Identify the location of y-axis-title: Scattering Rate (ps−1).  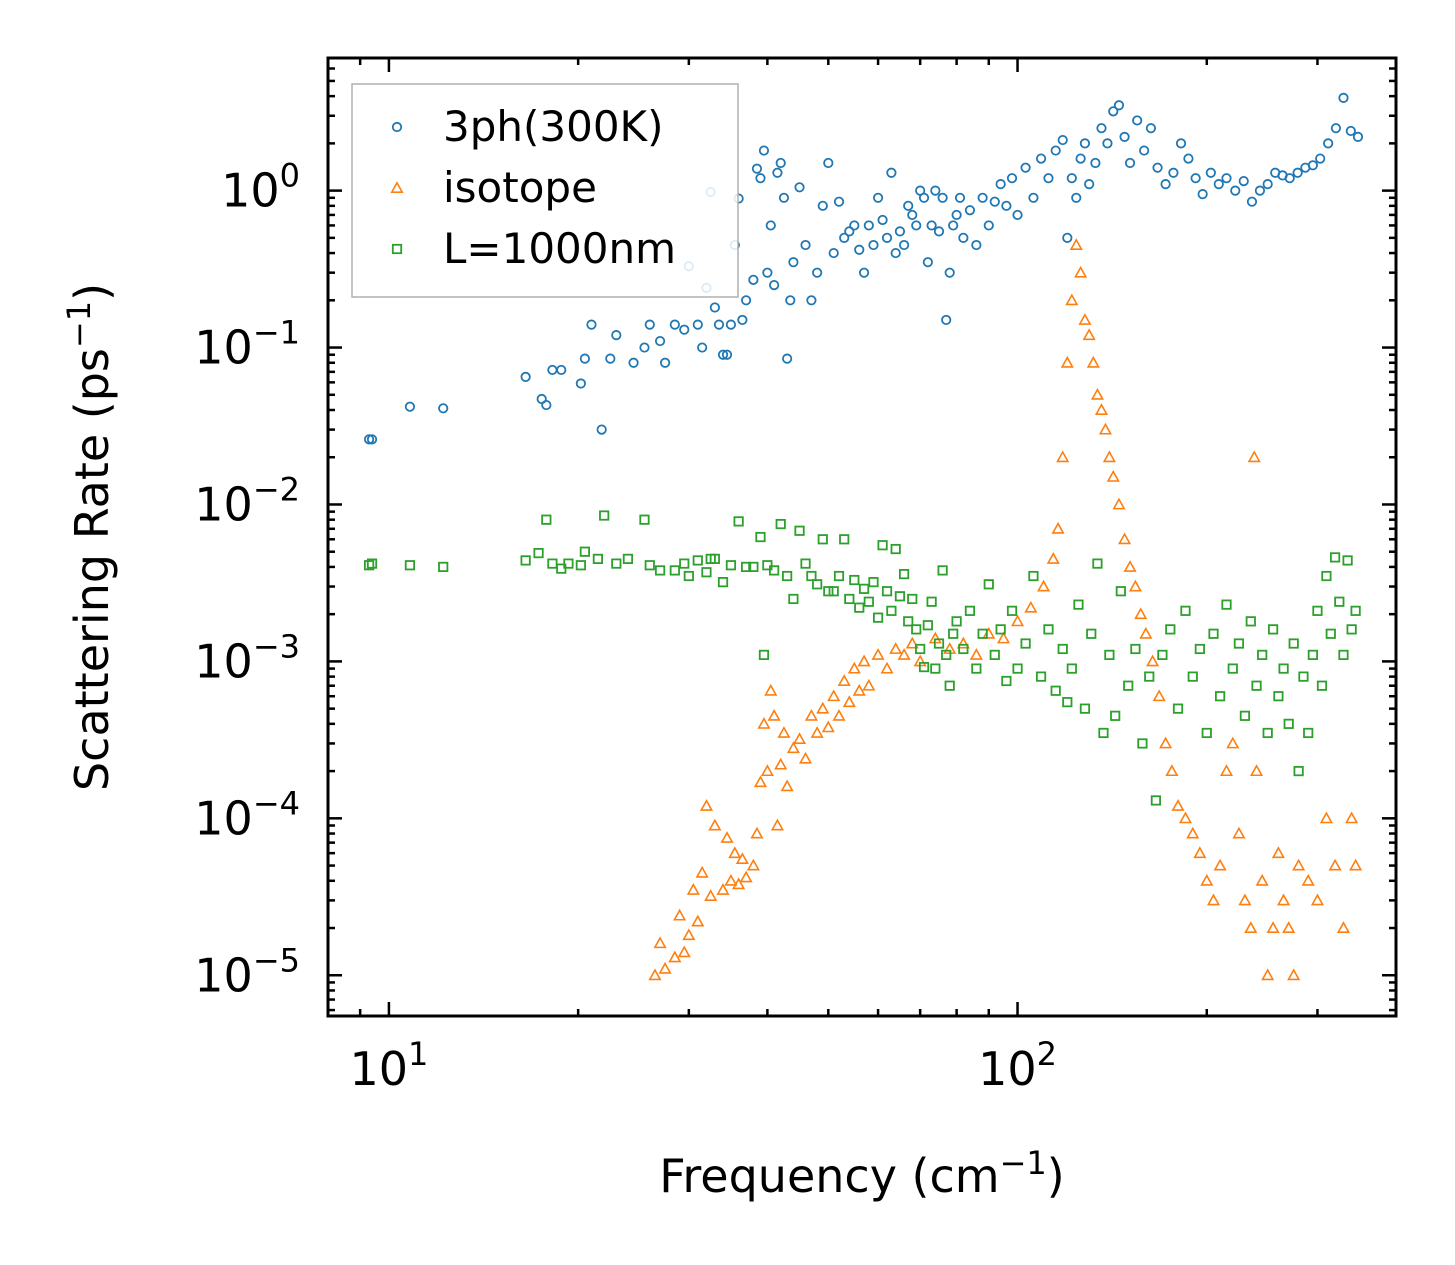
(89, 537).